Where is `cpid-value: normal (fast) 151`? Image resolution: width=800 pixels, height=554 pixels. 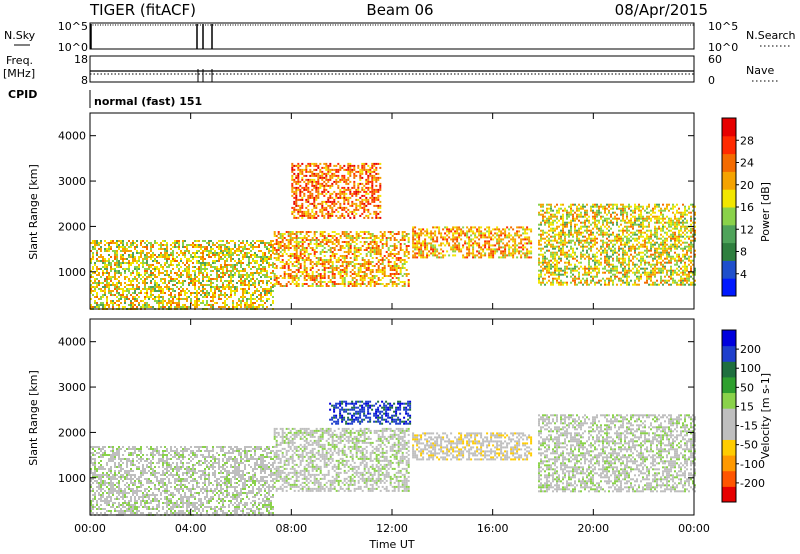 cpid-value: normal (fast) 151 is located at coordinates (148, 101).